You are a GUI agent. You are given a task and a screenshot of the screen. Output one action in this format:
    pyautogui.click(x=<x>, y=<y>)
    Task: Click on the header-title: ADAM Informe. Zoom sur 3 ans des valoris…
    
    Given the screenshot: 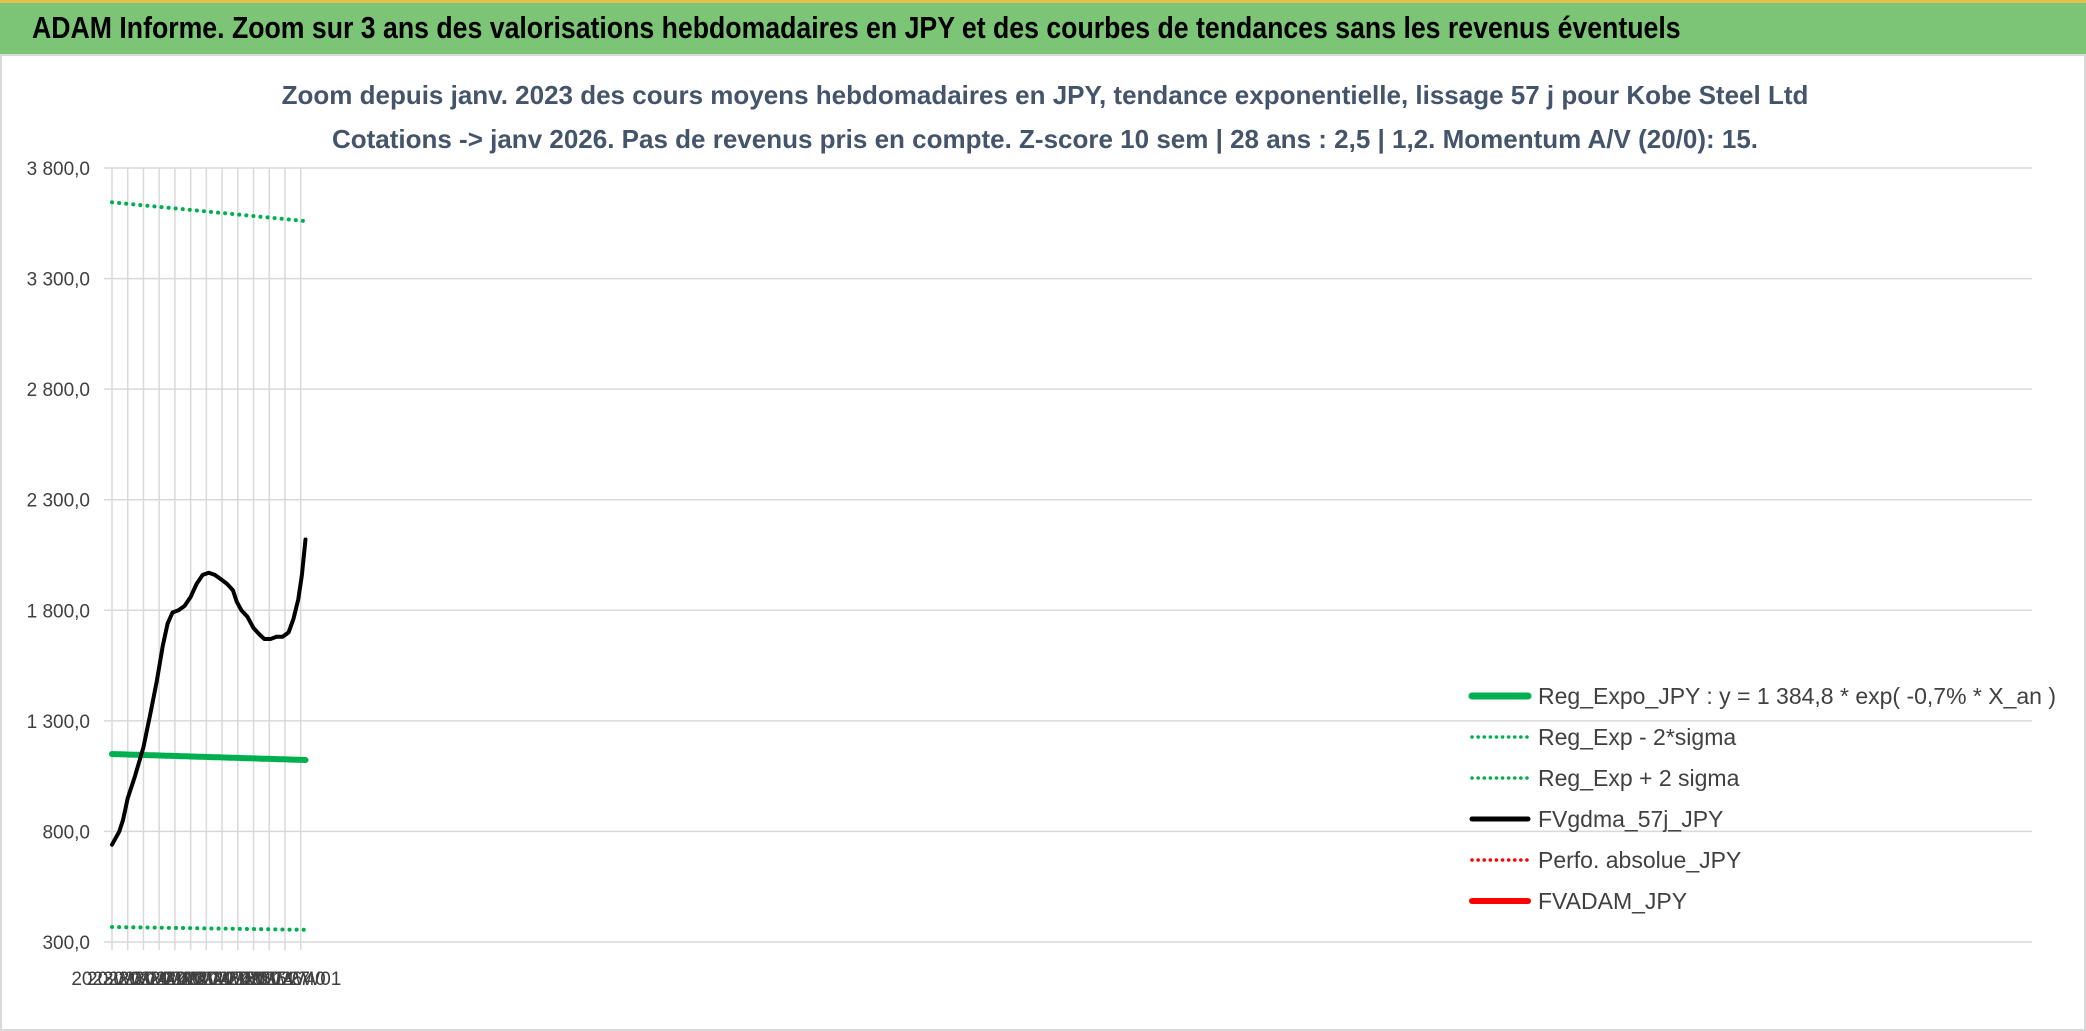 What is the action you would take?
    pyautogui.click(x=856, y=27)
    